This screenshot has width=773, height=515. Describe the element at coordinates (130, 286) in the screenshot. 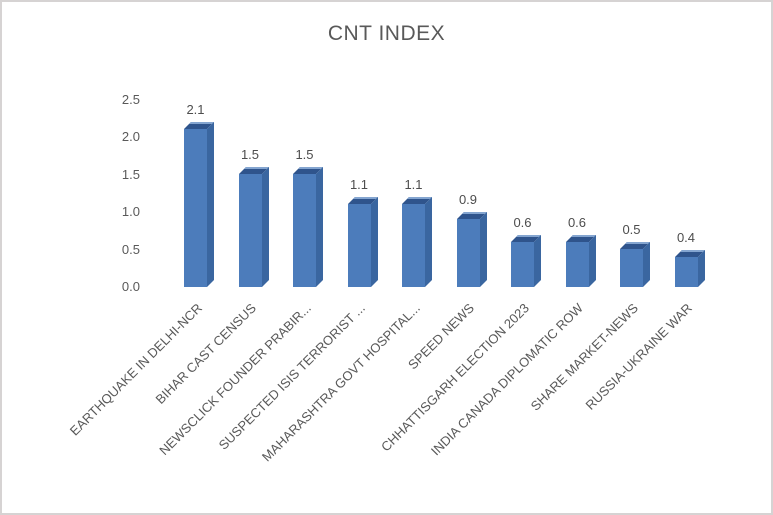

I see `y-axis-tick-label: 0.0` at that location.